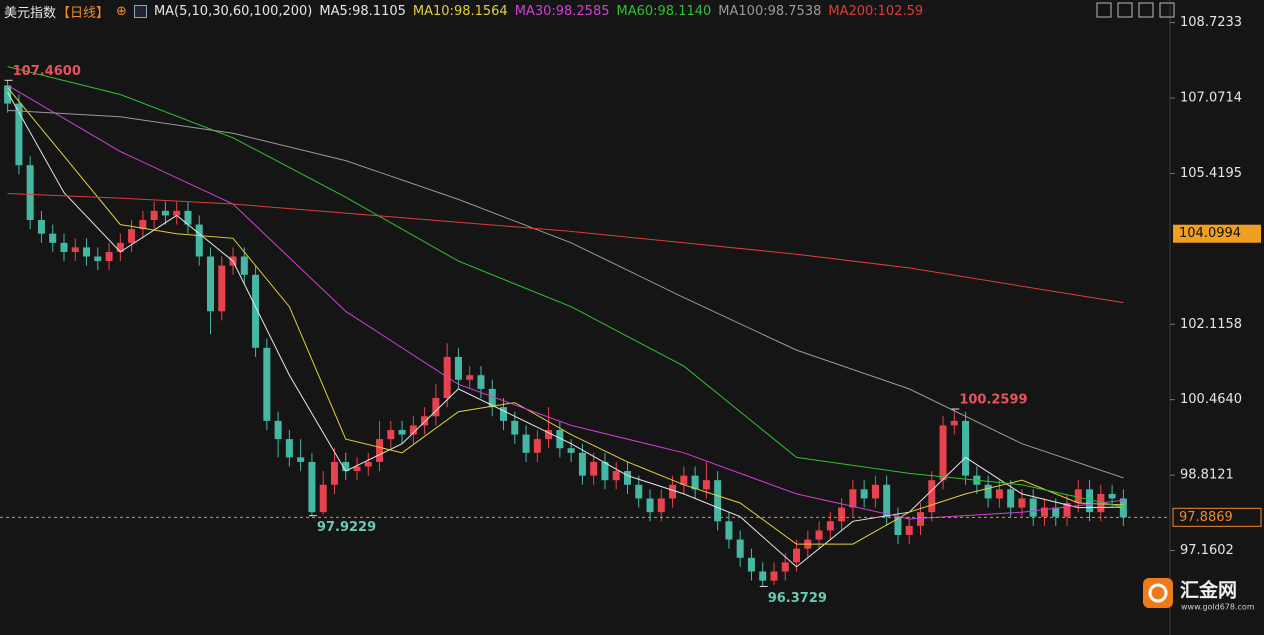 The height and width of the screenshot is (635, 1264). I want to click on period: 【日线】, so click(83, 13).